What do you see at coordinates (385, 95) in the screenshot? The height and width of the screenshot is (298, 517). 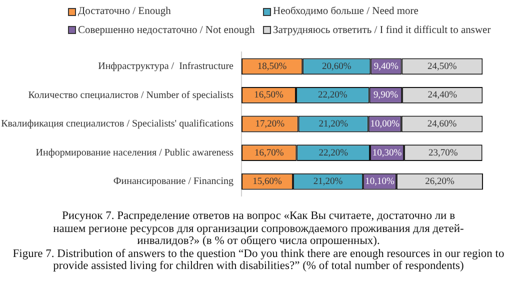 I see `data-label: 9,90%` at bounding box center [385, 95].